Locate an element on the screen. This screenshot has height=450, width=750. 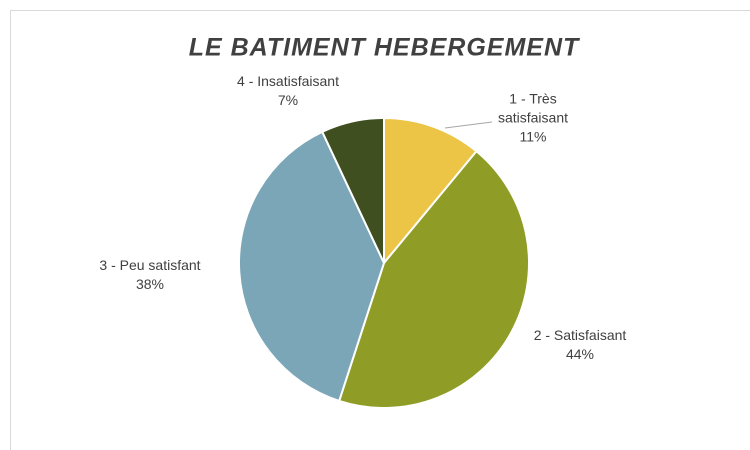
value-label: 44% is located at coordinates (580, 354).